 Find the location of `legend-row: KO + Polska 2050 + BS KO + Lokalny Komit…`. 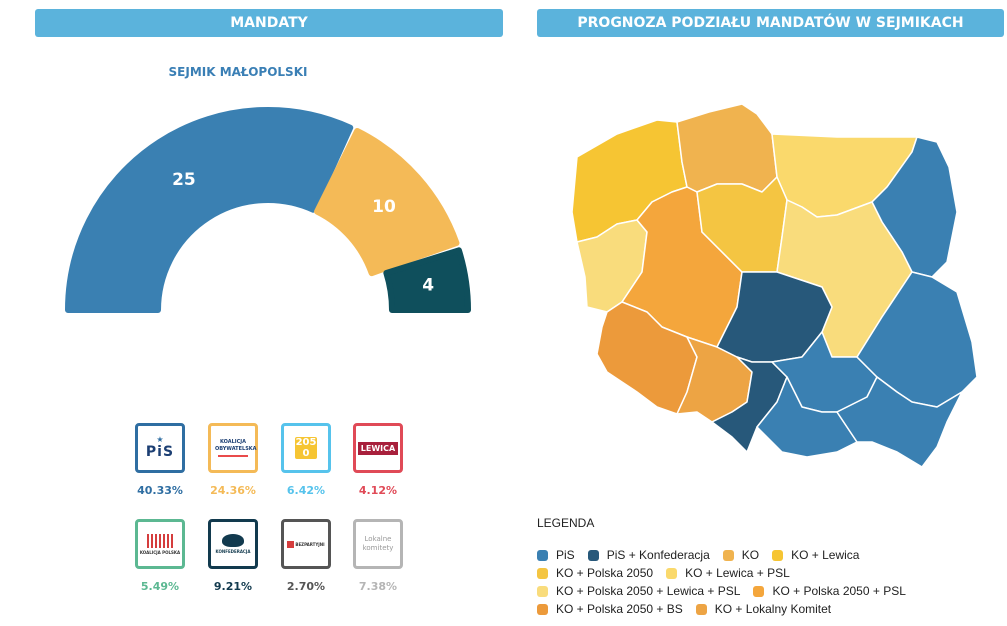

legend-row: KO + Polska 2050 + BS KO + Lokalny Komit… is located at coordinates (690, 609).